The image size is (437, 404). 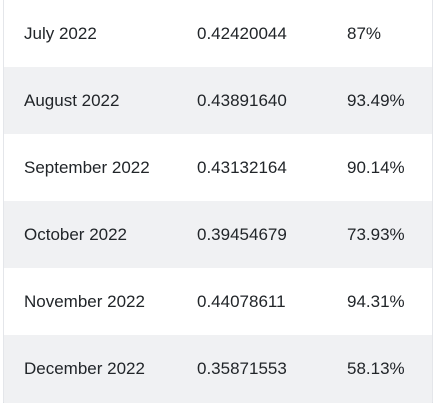 I want to click on percent-cell: 87%, so click(x=364, y=33).